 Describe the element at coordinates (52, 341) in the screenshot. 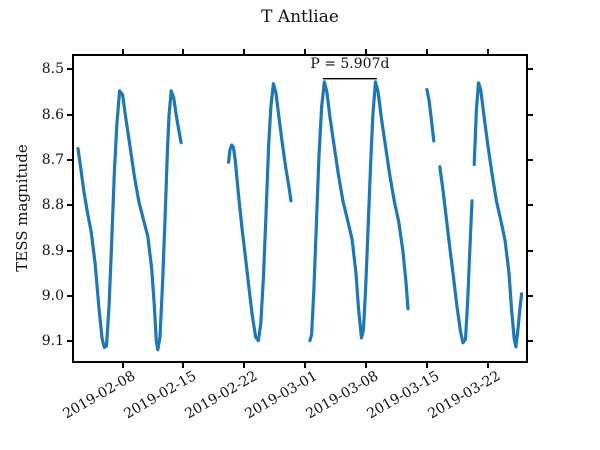

I see `y-tick-label: 9.1` at that location.